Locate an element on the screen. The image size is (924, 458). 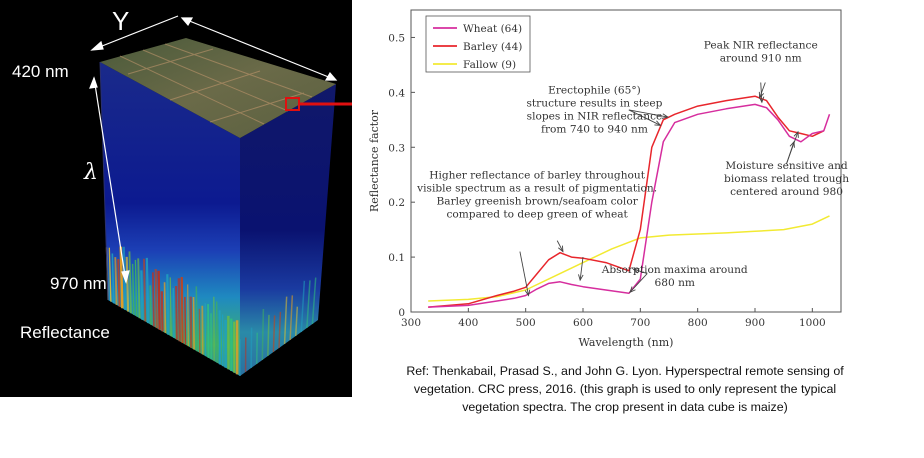
y-tick-label: 0.3 is located at coordinates (396, 148).